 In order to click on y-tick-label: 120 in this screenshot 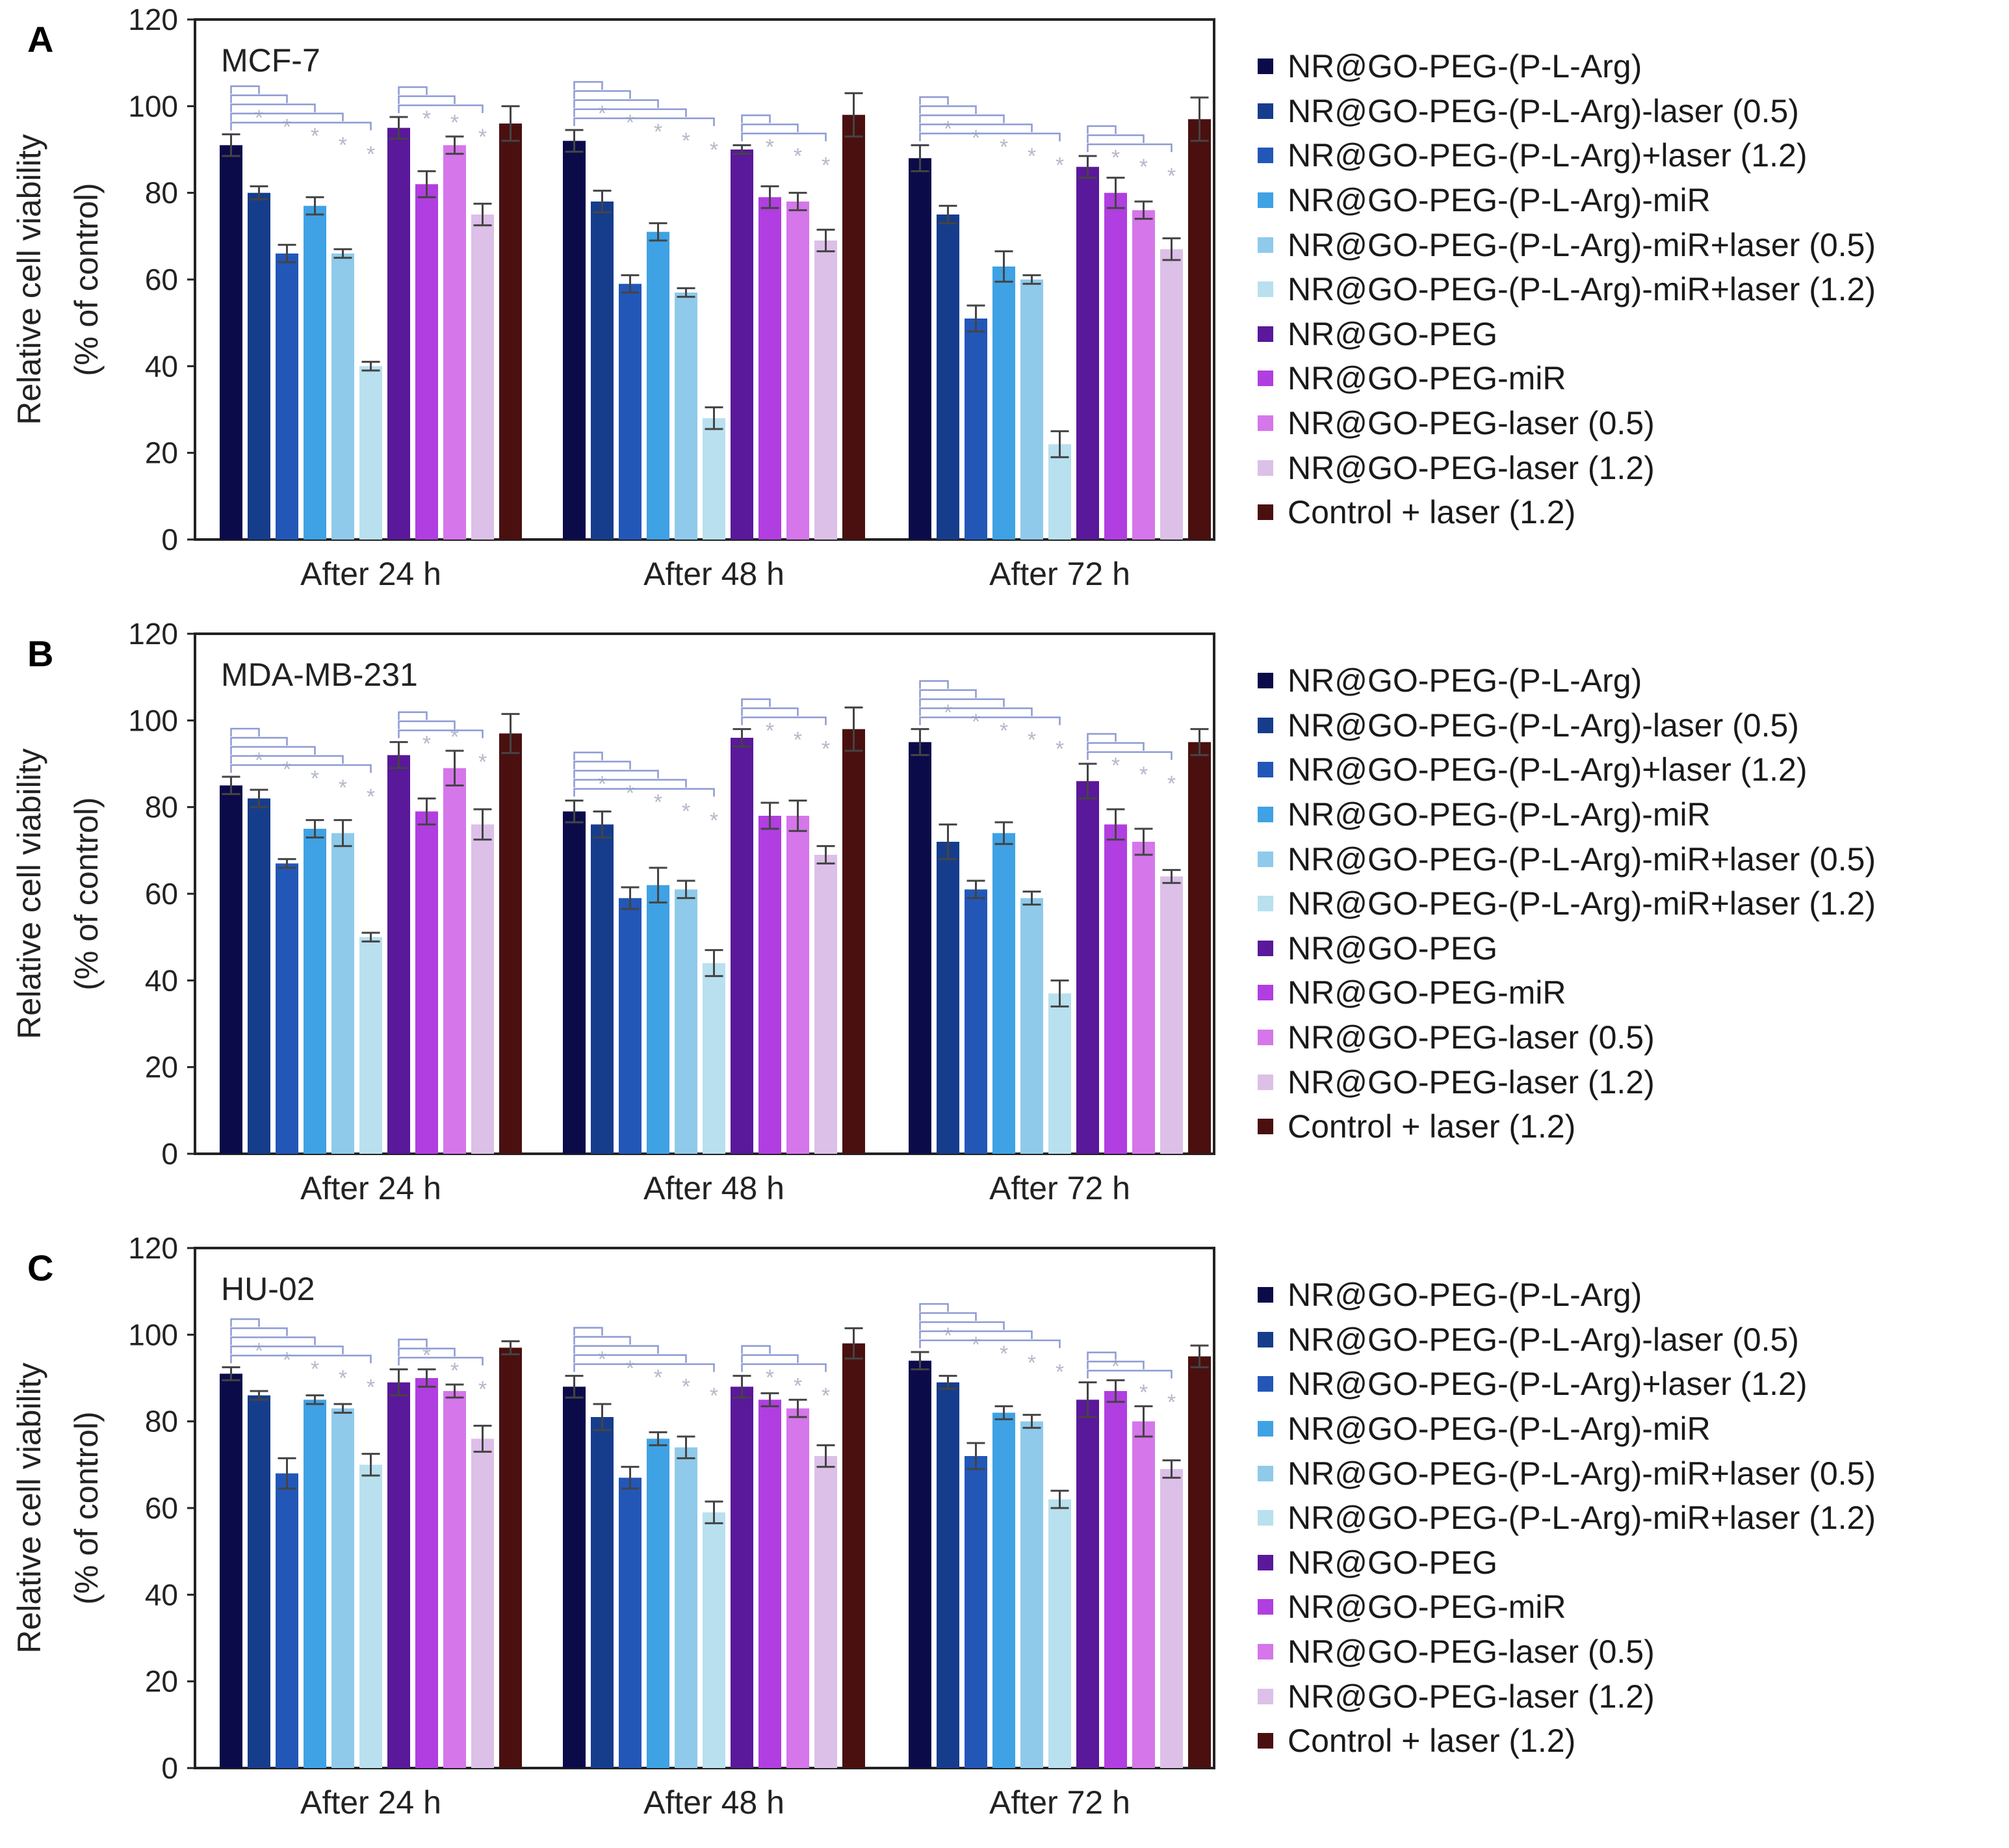, I will do `click(153, 1248)`.